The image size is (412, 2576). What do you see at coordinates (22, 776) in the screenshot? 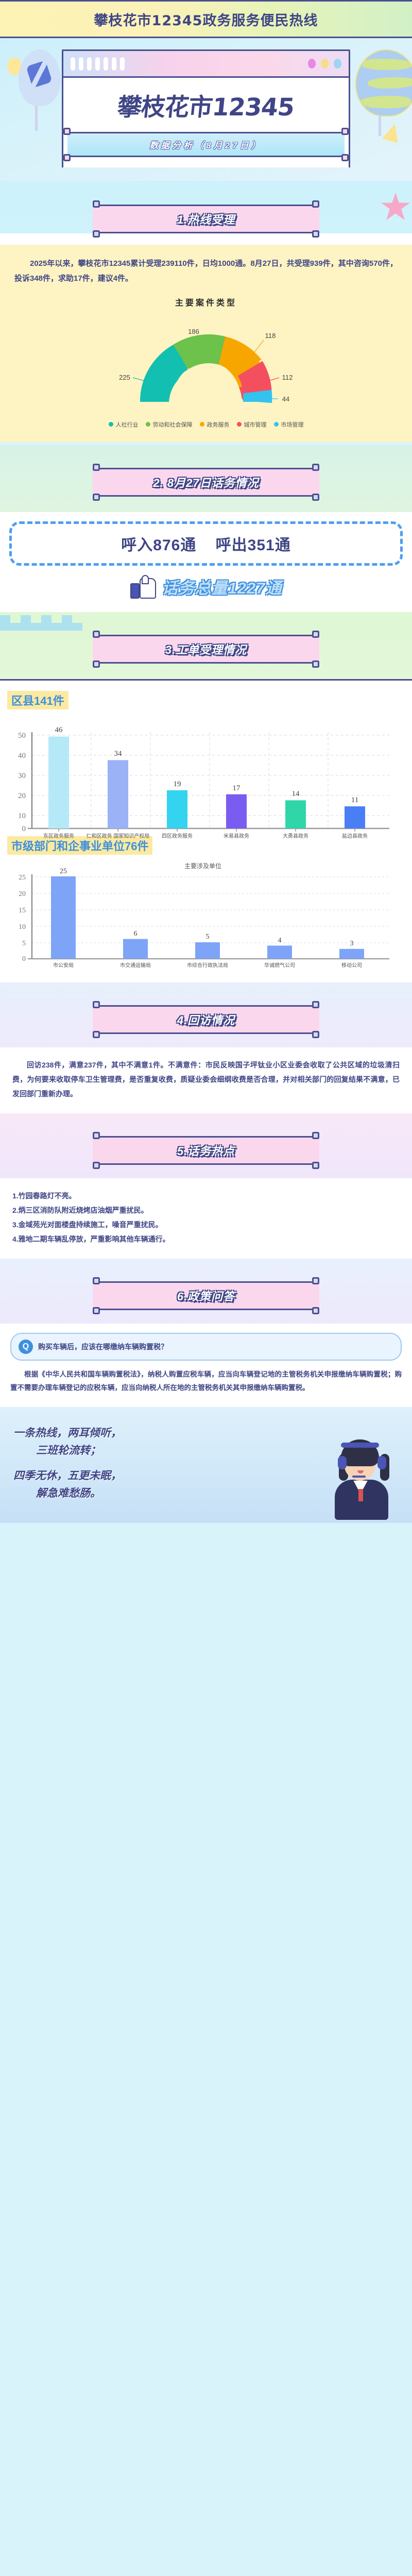
I see `svg-text: 30` at bounding box center [22, 776].